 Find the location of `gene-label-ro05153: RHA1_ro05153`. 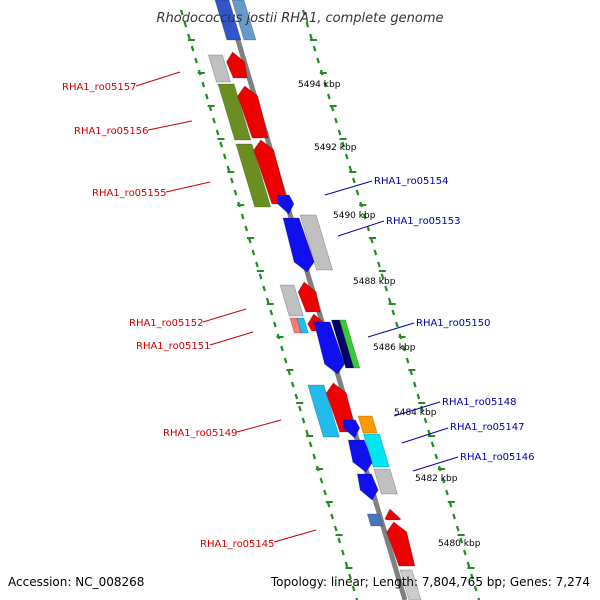

gene-label-ro05153: RHA1_ro05153 is located at coordinates (423, 221).